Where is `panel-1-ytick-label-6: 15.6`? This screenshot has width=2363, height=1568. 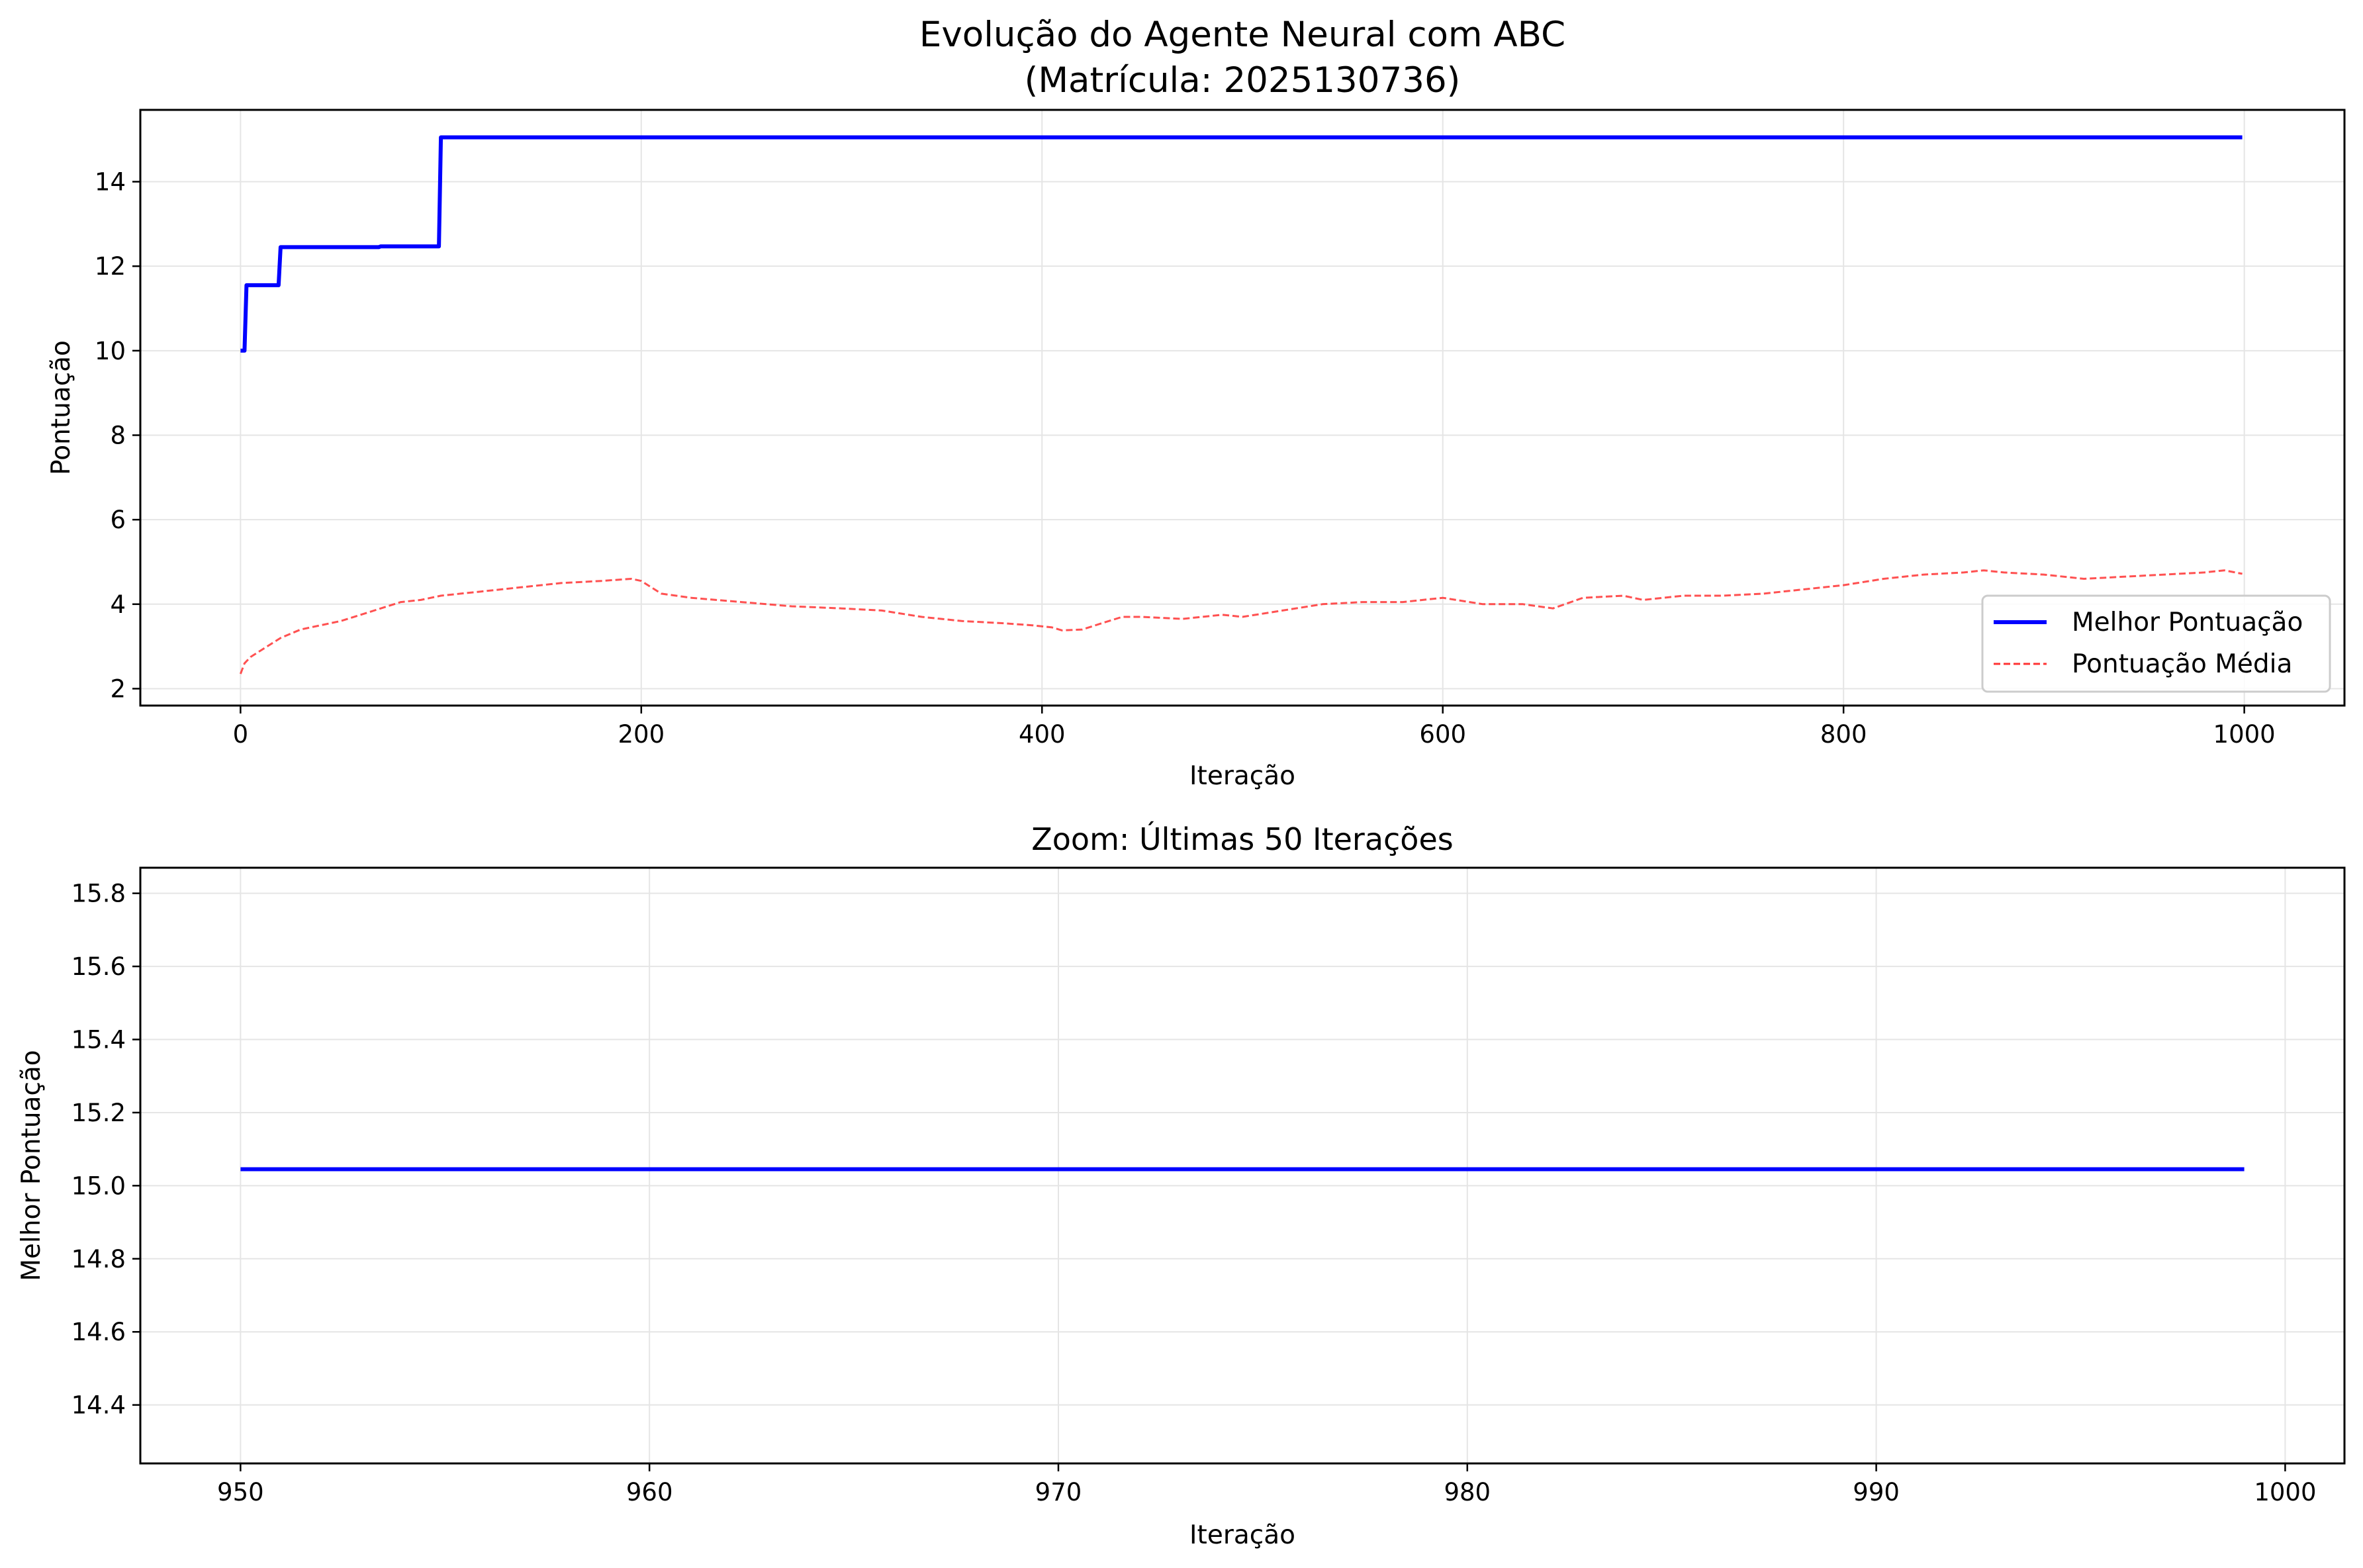
panel-1-ytick-label-6: 15.6 is located at coordinates (98, 966).